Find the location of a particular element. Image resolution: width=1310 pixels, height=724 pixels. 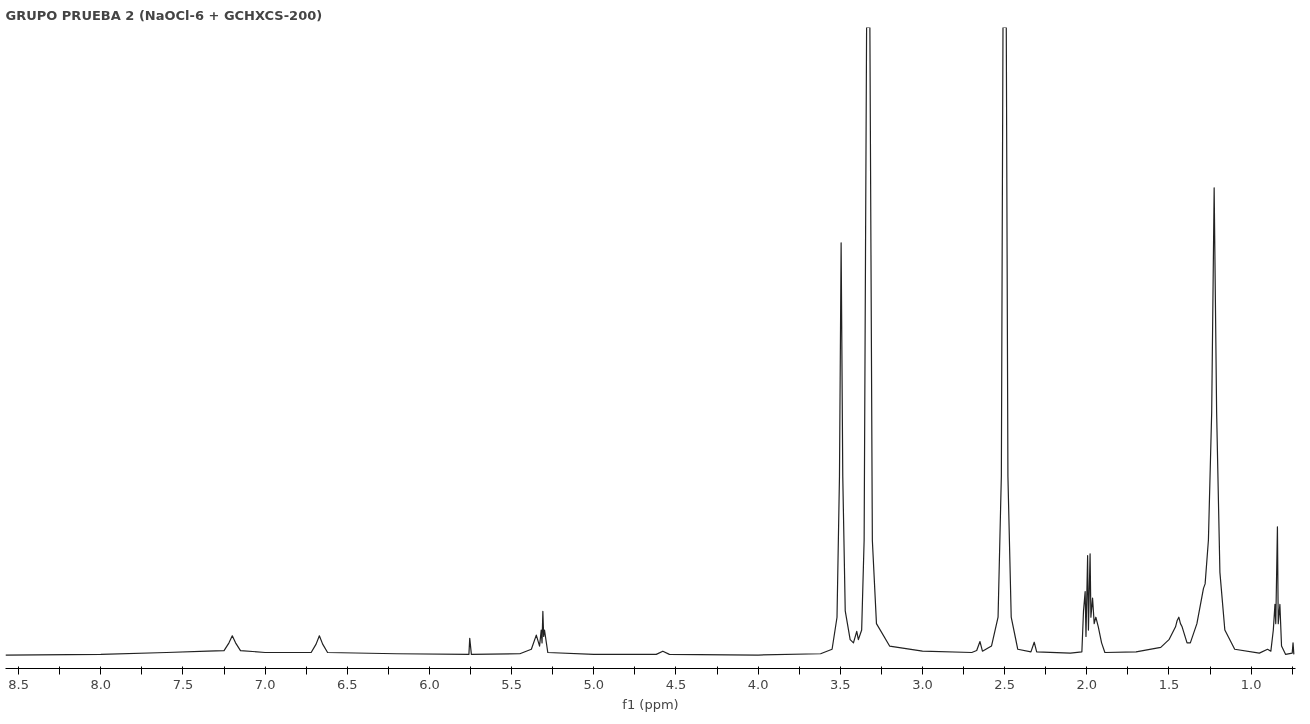

x-tick-label: 5.0 is located at coordinates (594, 684).